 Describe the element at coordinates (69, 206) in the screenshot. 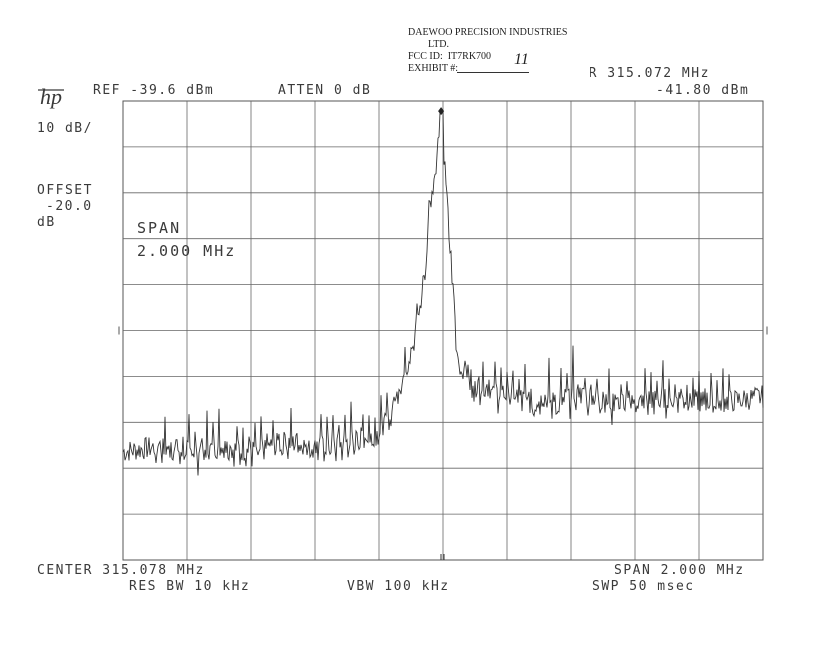

I see `offset-value: -20.0` at that location.